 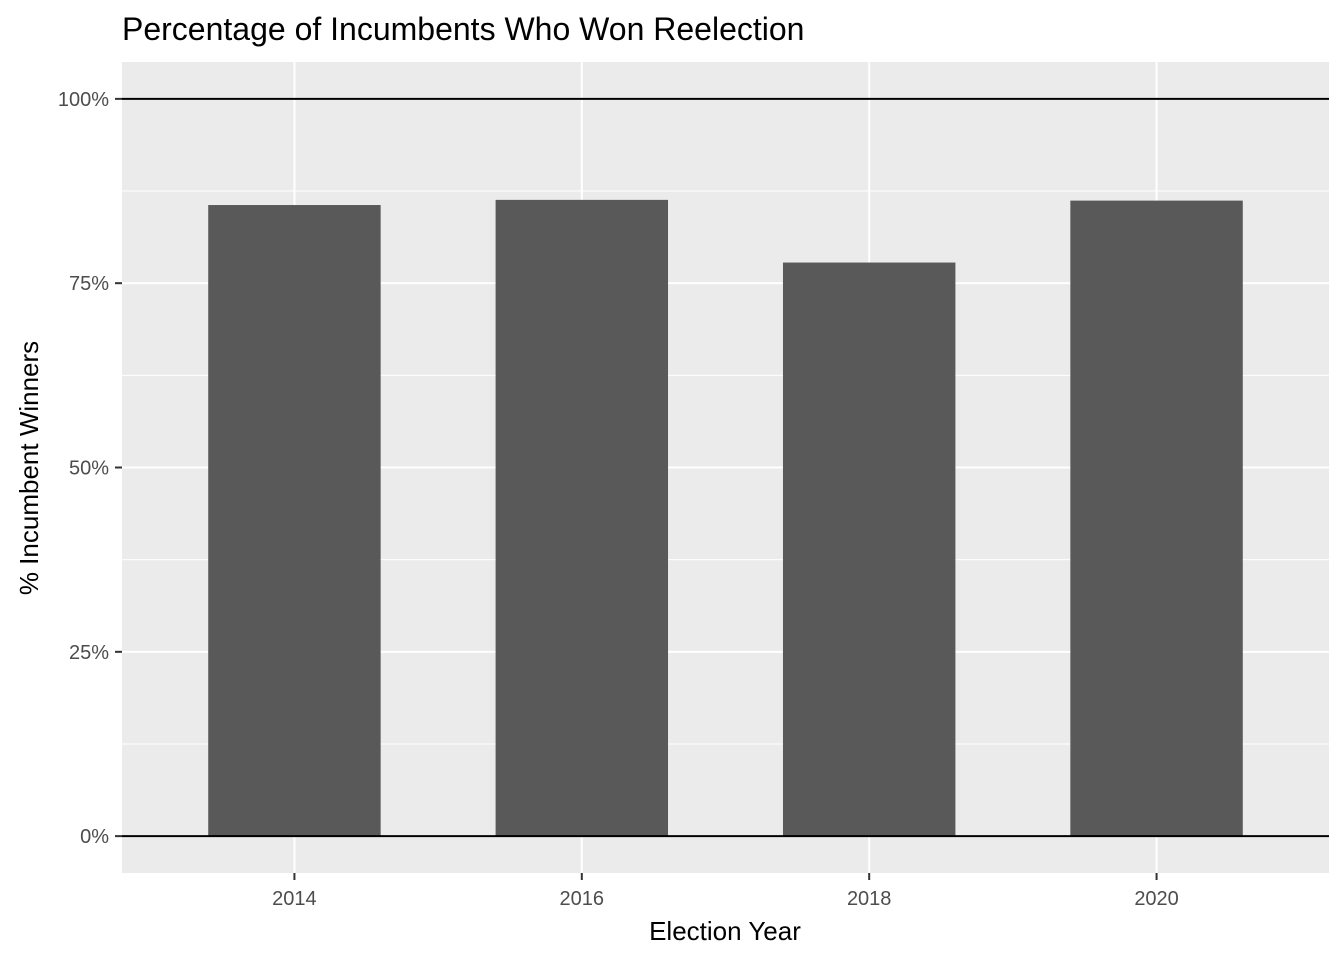 I want to click on x-tick-label: 2020, so click(x=1156, y=899).